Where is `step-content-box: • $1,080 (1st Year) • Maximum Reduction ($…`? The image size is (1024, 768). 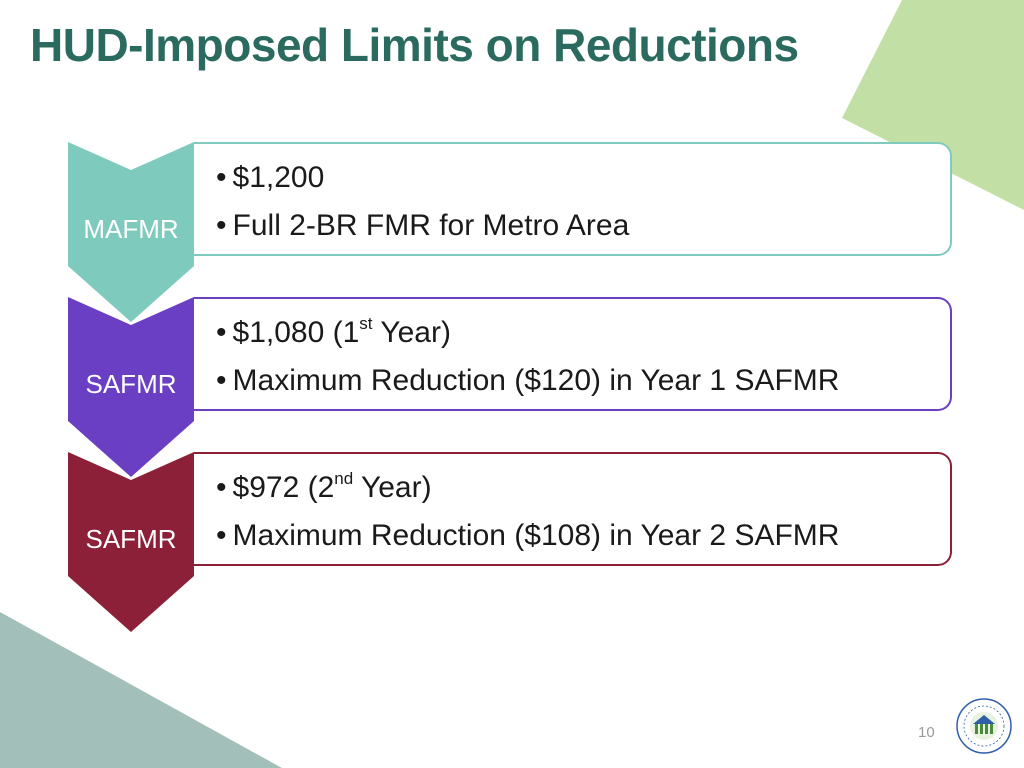
step-content-box: • $1,080 (1st Year) • Maximum Reduction ($… is located at coordinates (573, 354).